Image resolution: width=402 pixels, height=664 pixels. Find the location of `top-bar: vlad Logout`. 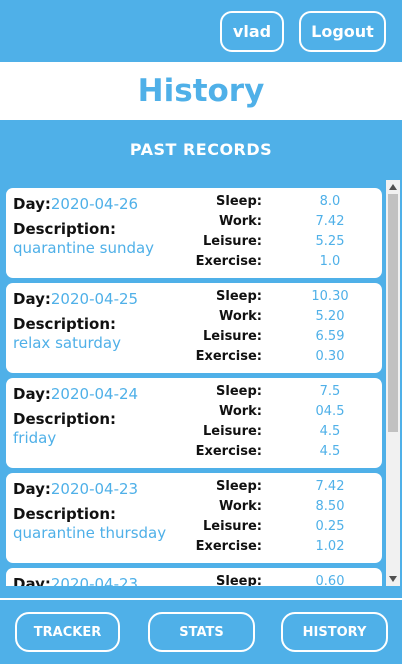

top-bar: vlad Logout is located at coordinates (201, 31).